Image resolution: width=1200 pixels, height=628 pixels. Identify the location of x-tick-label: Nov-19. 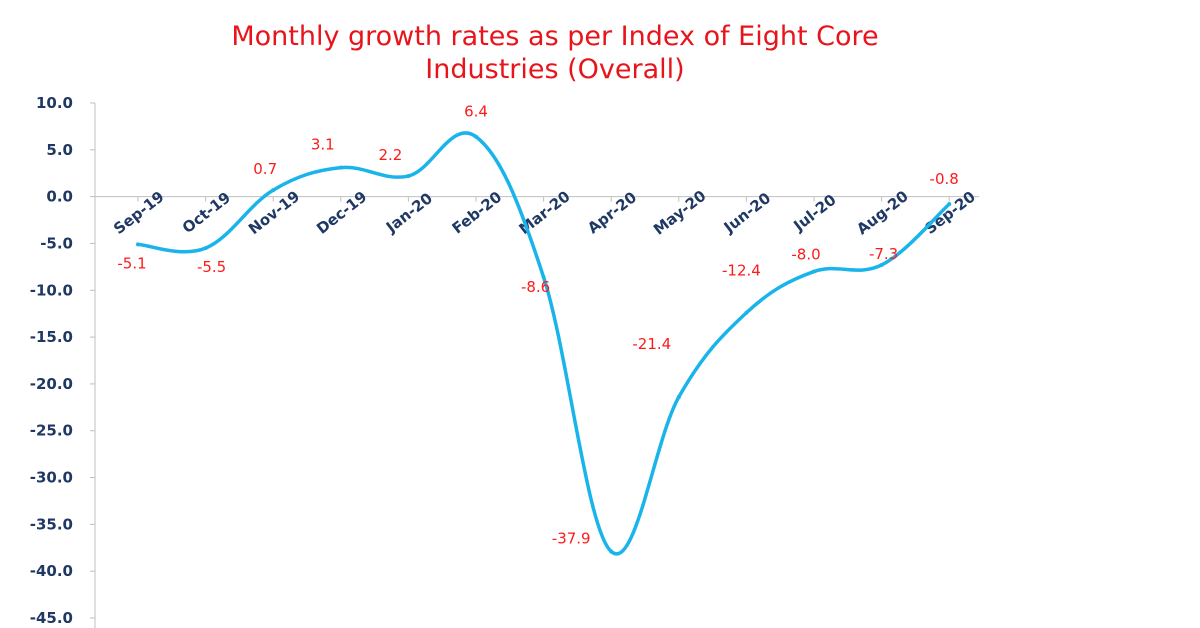
(274, 212).